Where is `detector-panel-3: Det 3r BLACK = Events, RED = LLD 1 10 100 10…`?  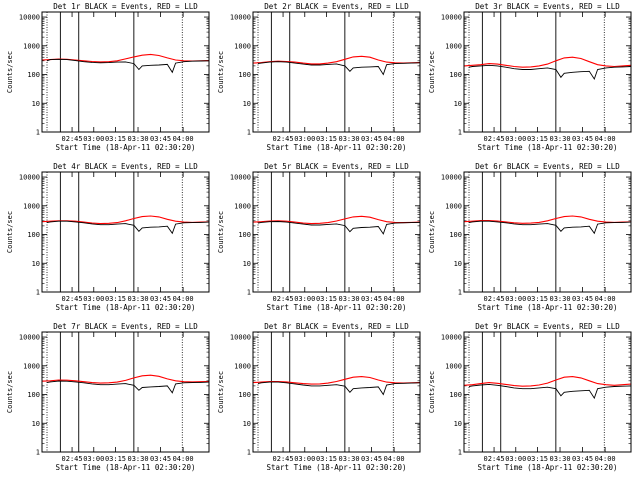 detector-panel-3: Det 3r BLACK = Events, RED = LLD 1 10 100 10… is located at coordinates (530, 77).